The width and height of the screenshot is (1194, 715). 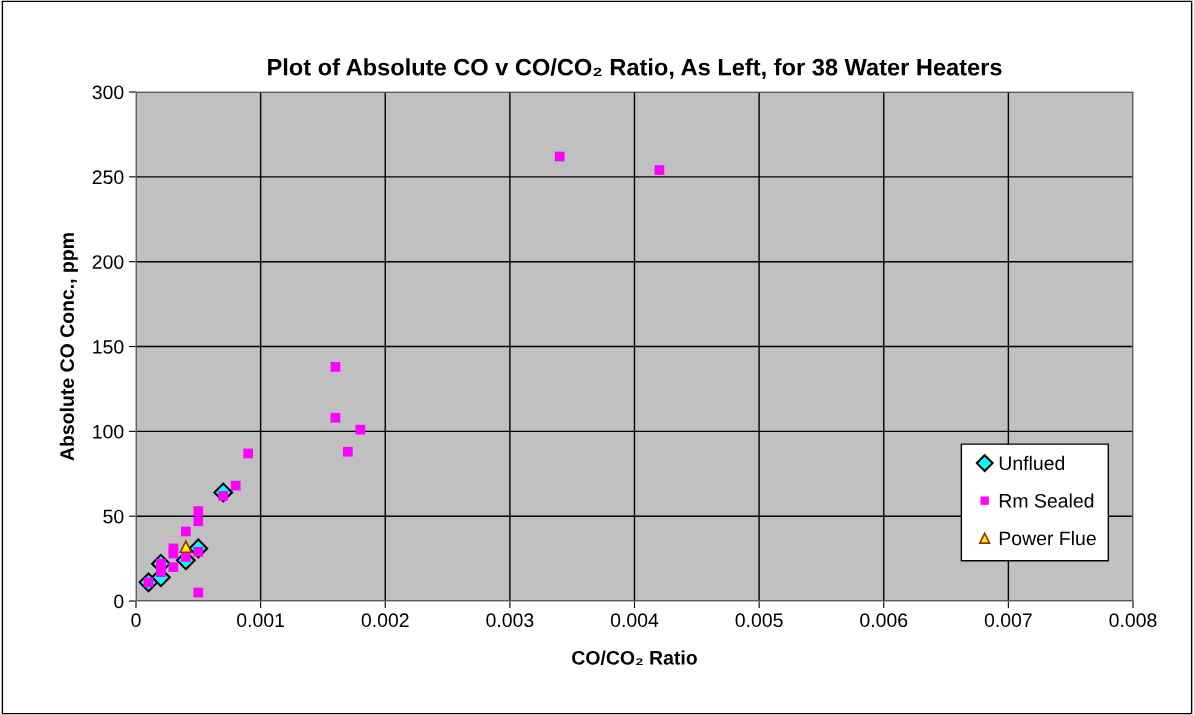 I want to click on x-tick-label: 0.007, so click(x=1008, y=620).